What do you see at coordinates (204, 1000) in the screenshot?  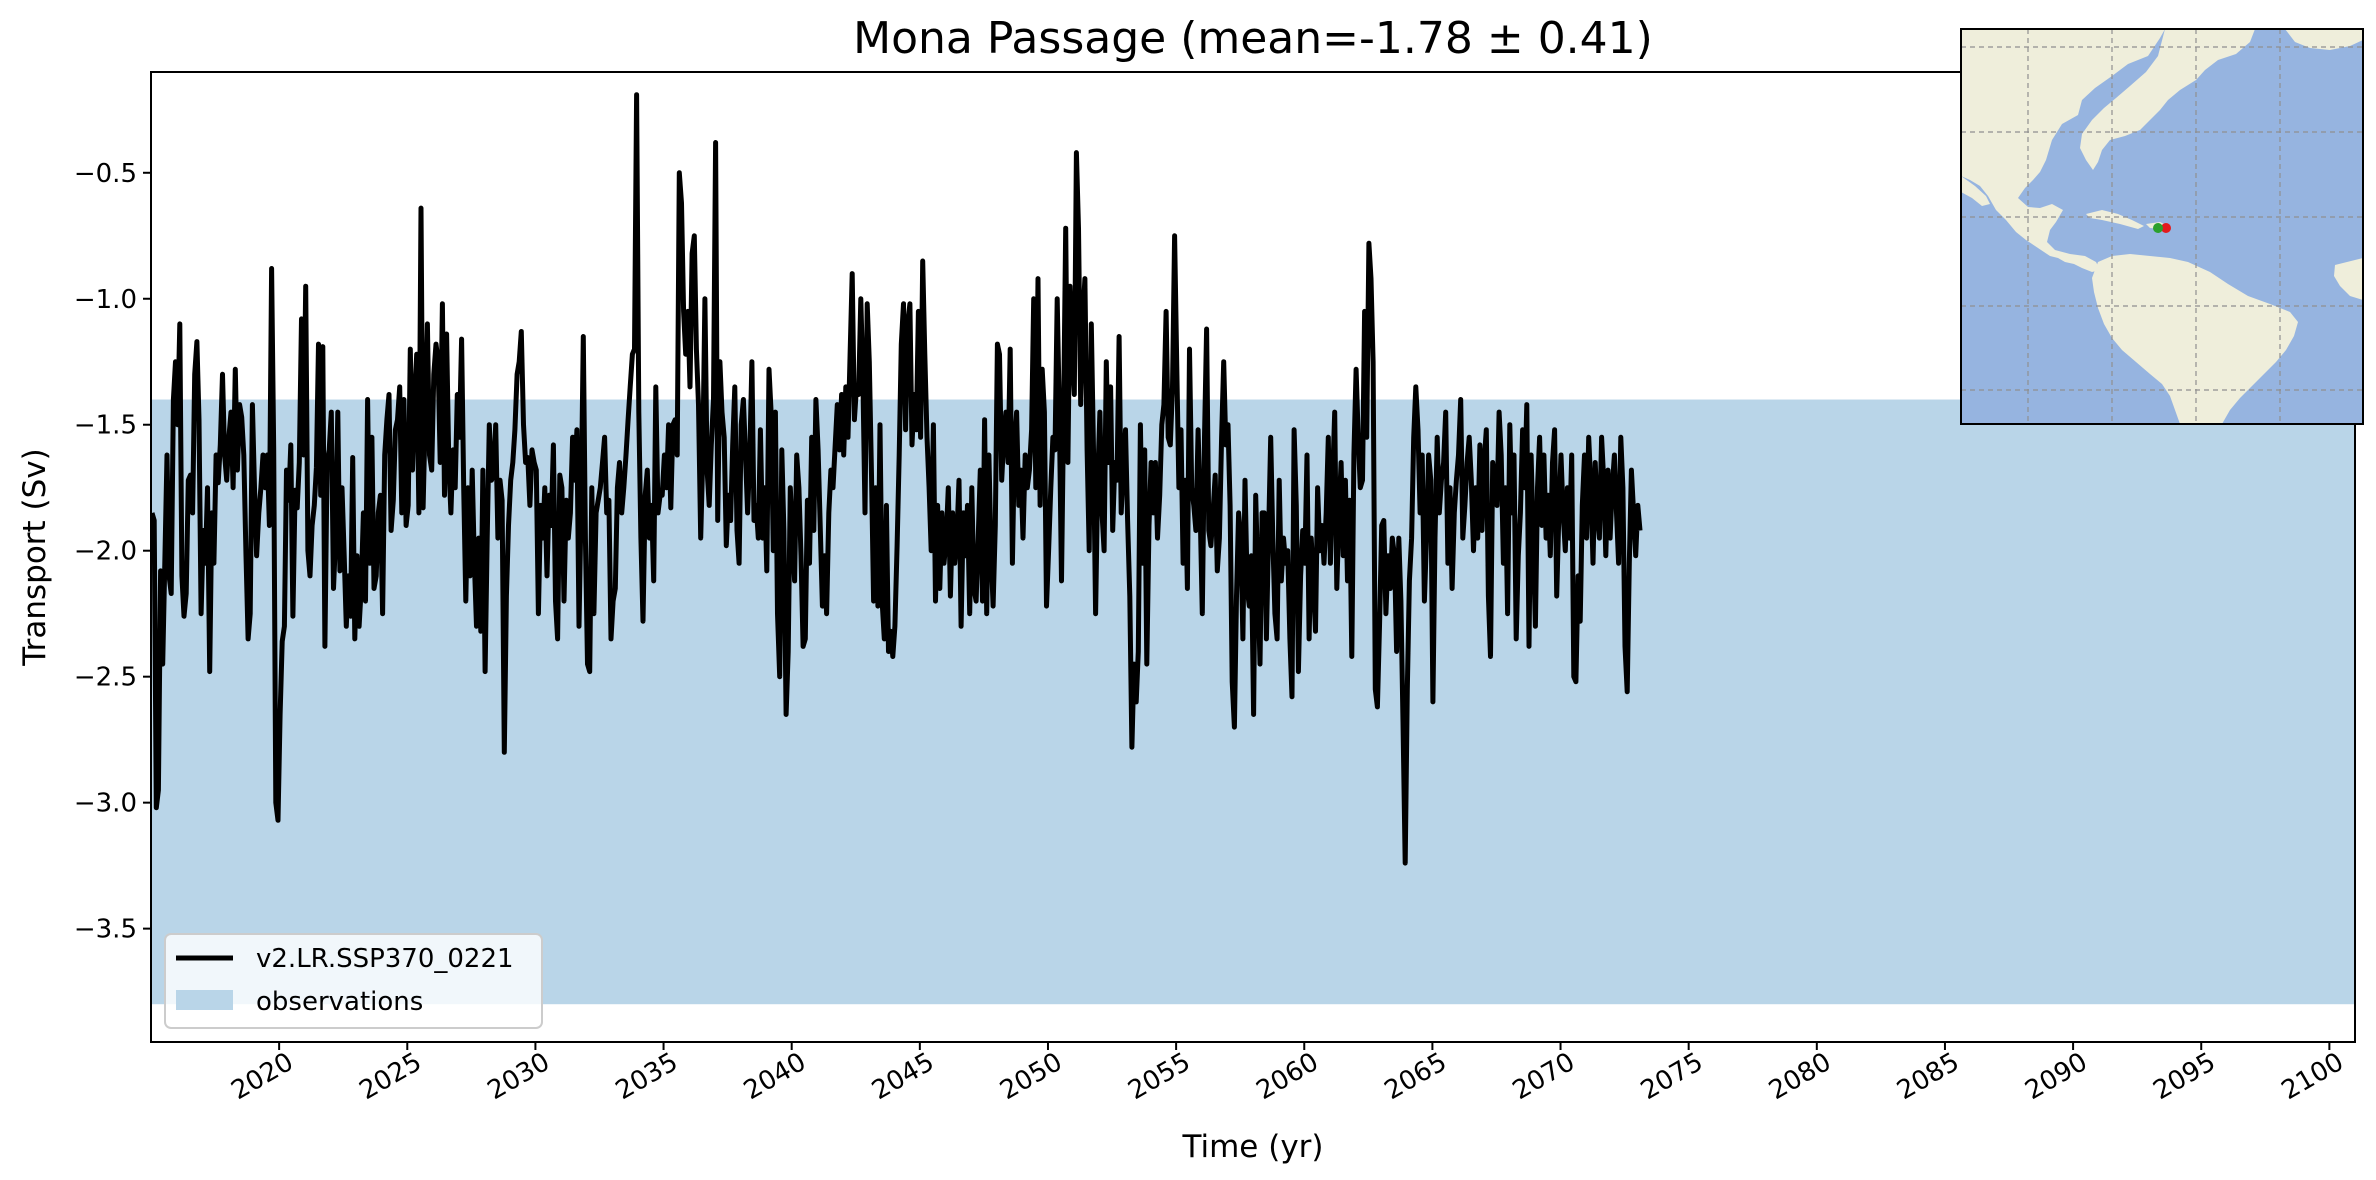 I see `legend-band-swatch` at bounding box center [204, 1000].